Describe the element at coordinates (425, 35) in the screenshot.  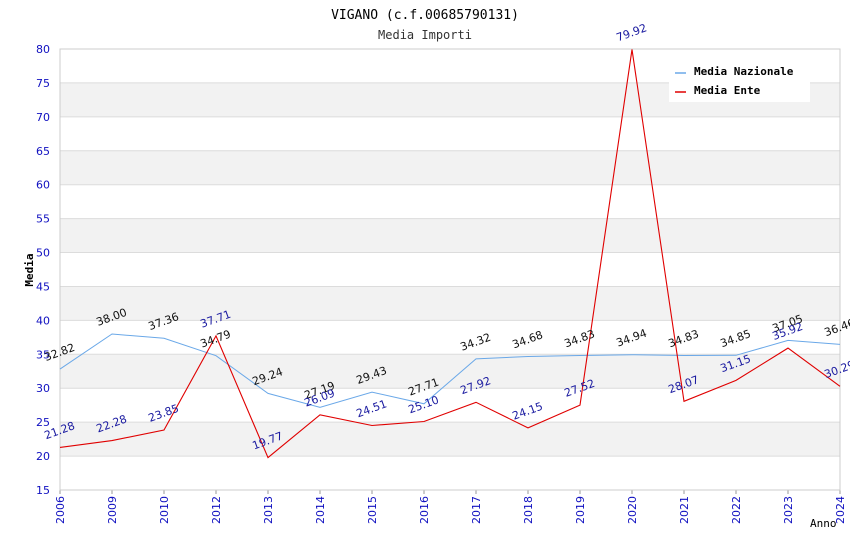
I see `chart-subtitle: Media Importi` at that location.